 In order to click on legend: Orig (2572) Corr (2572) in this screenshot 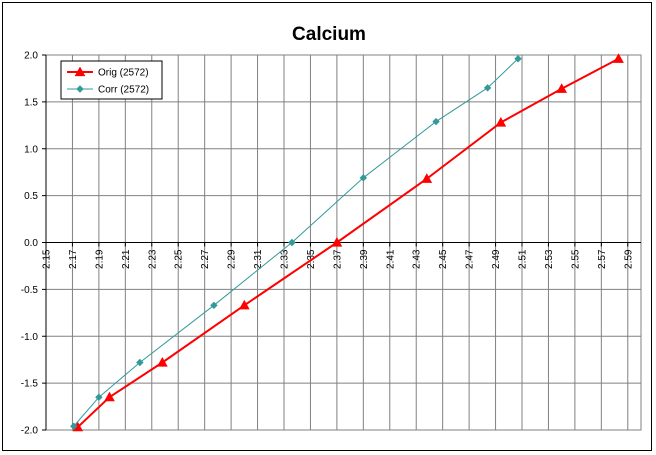, I will do `click(111, 80)`.